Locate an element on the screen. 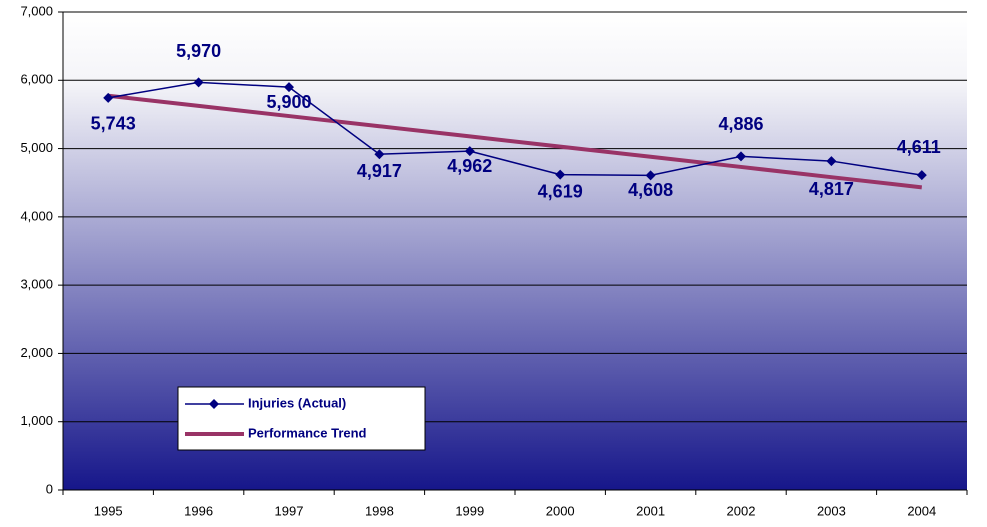 The height and width of the screenshot is (527, 987). y-tick-label: 4,000 is located at coordinates (36, 215).